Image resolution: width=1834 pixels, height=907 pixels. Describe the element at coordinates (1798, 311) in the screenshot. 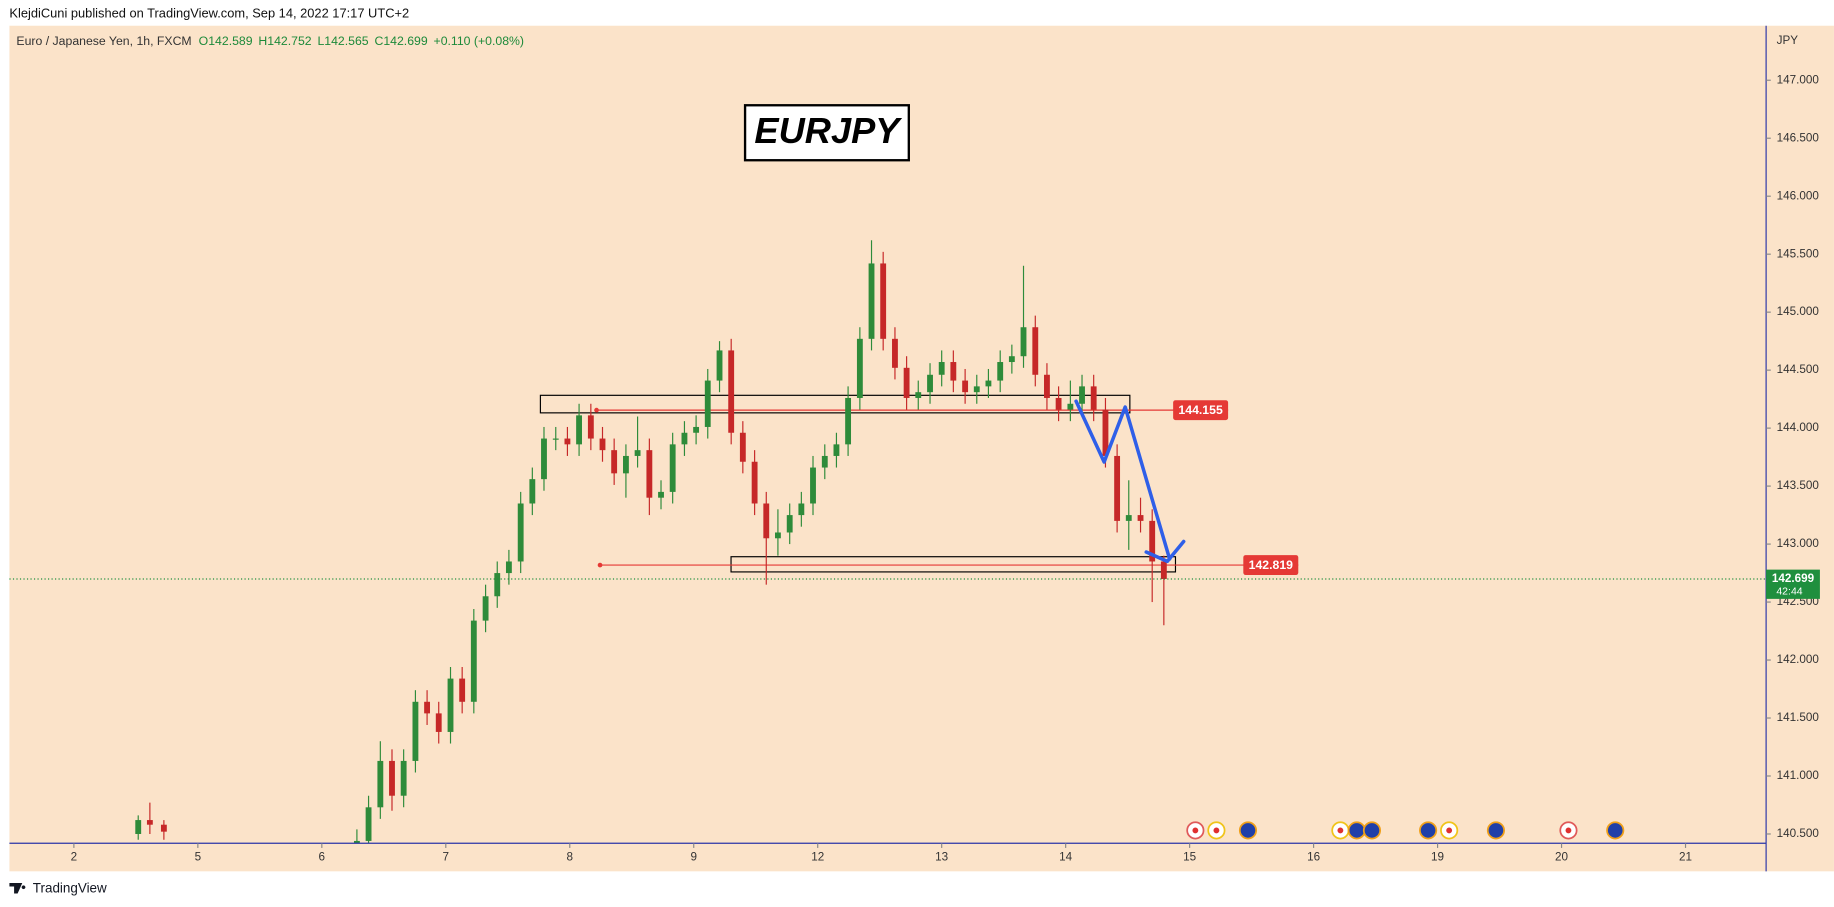

I see `y-tick-label: 145.000` at that location.